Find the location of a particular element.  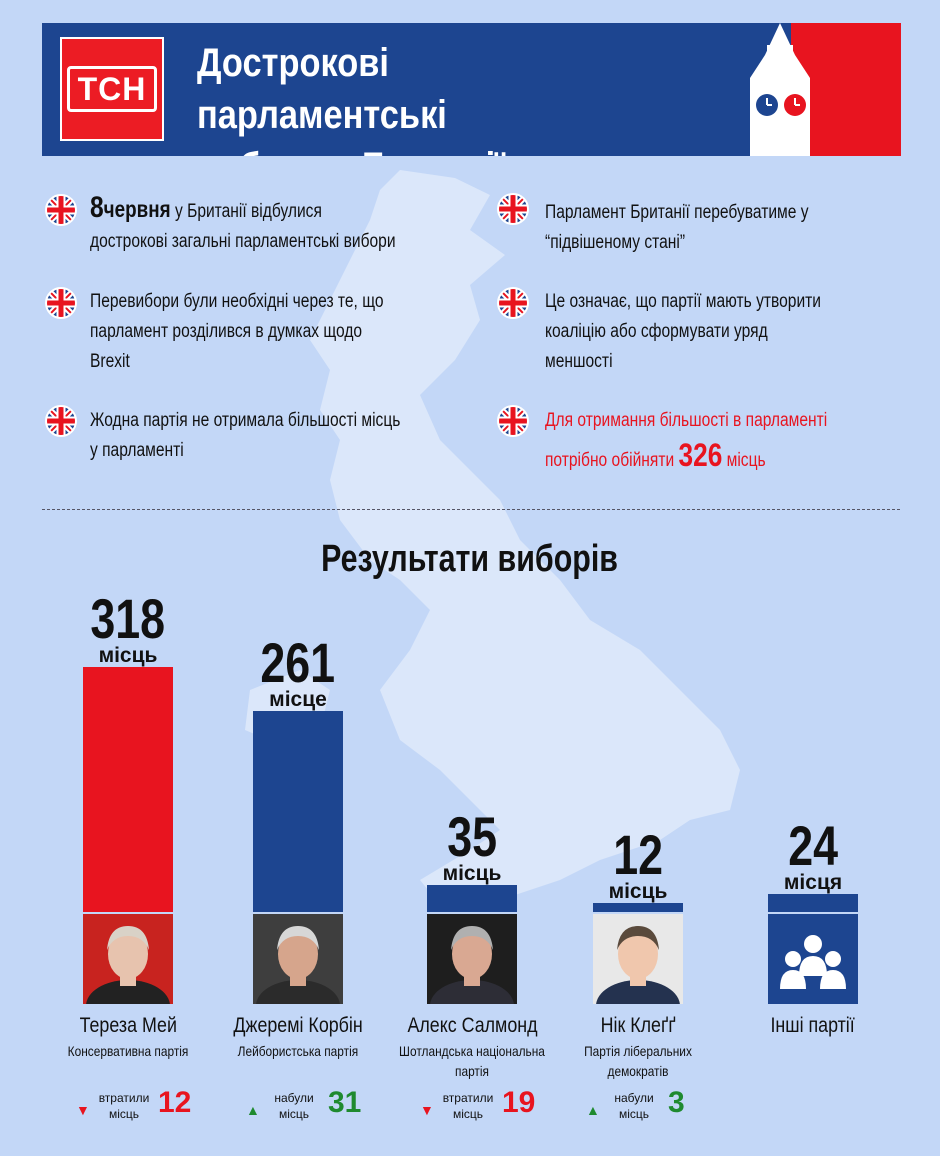

candidate-name-text: Джеремі Корбін is located at coordinates (298, 1025).